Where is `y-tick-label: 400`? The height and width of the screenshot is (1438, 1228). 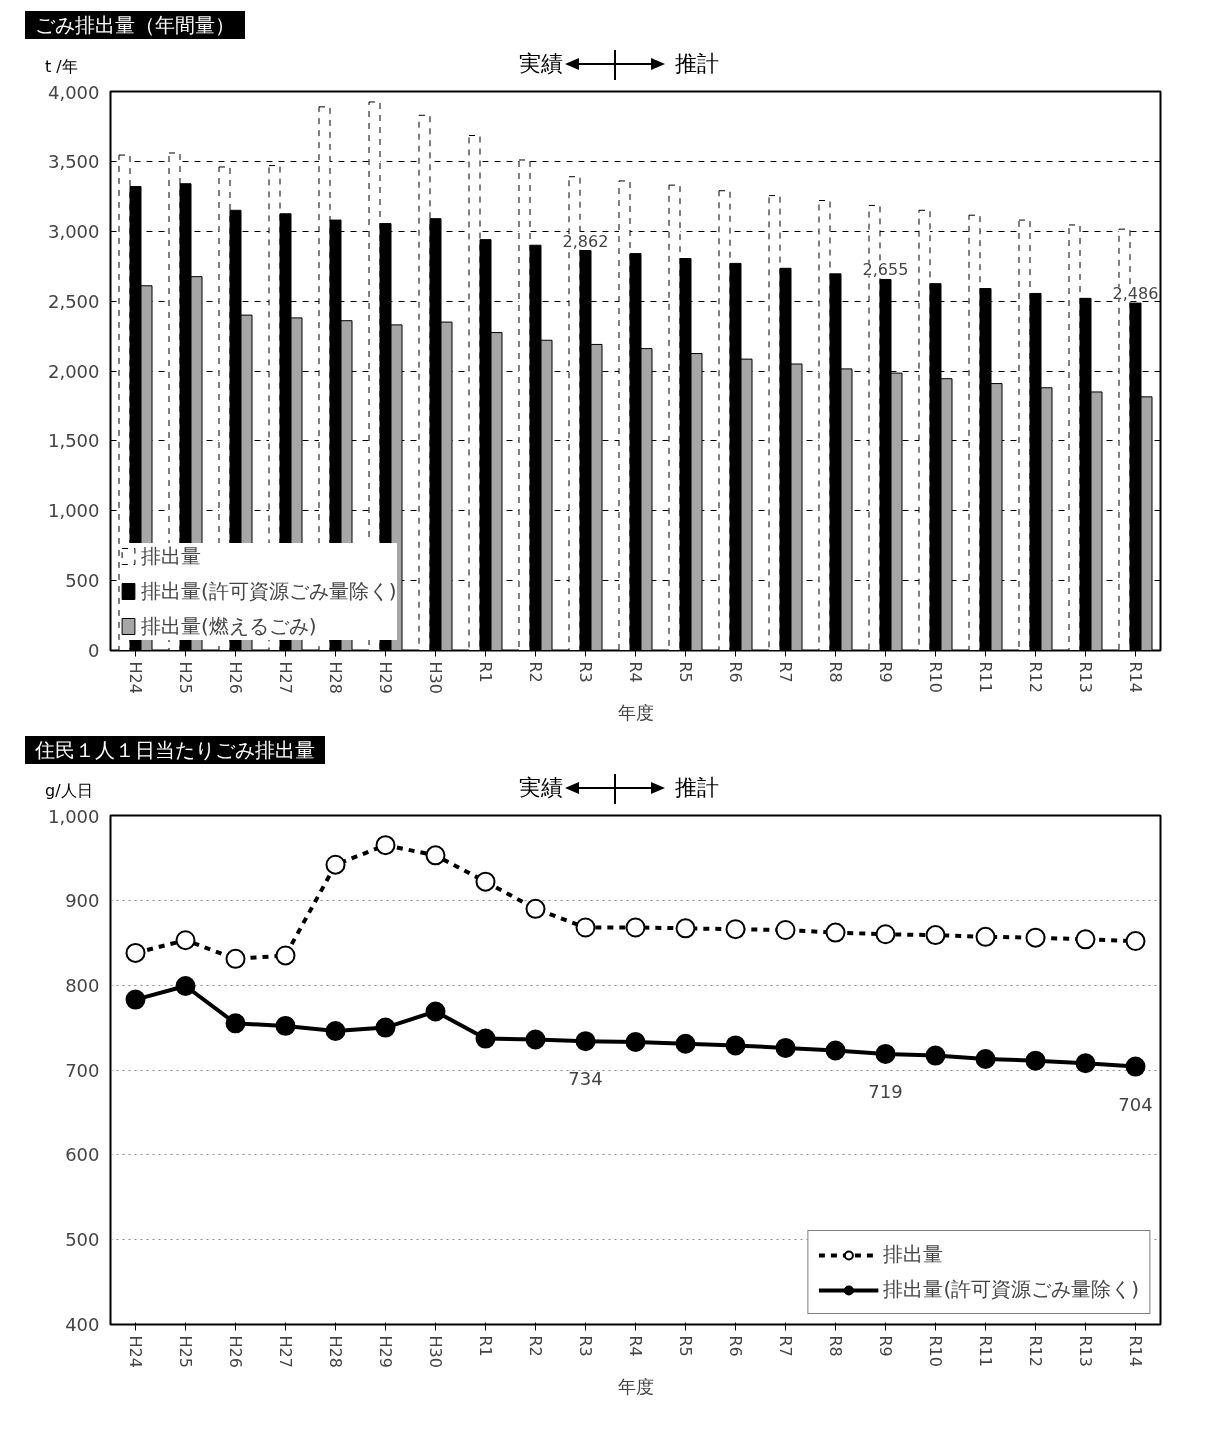
y-tick-label: 400 is located at coordinates (82, 1325).